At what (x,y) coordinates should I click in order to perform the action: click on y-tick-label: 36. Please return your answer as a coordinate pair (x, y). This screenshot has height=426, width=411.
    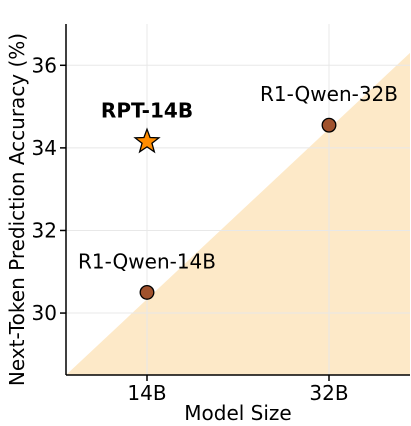
    Looking at the image, I should click on (44, 65).